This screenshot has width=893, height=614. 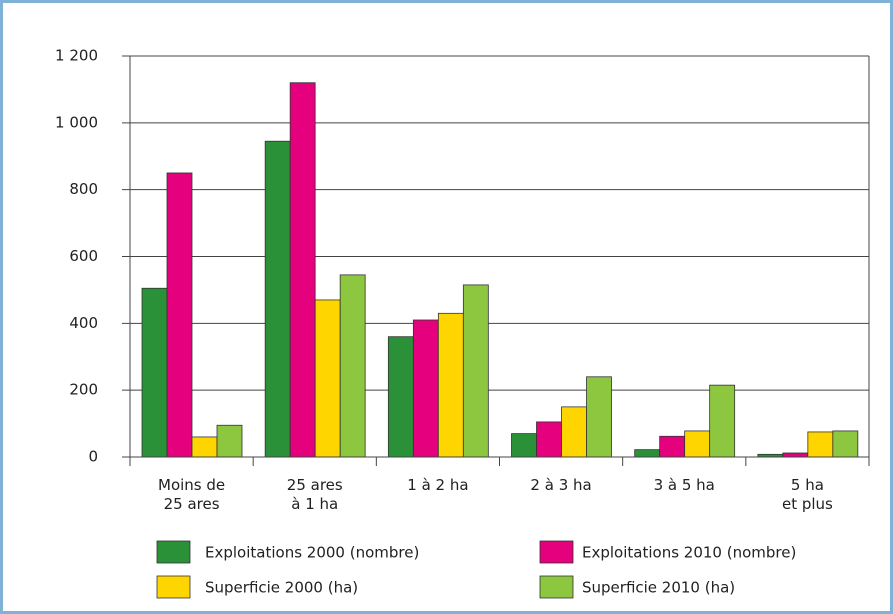 I want to click on x-tick-label: 1 à 2 ha, so click(x=437, y=485).